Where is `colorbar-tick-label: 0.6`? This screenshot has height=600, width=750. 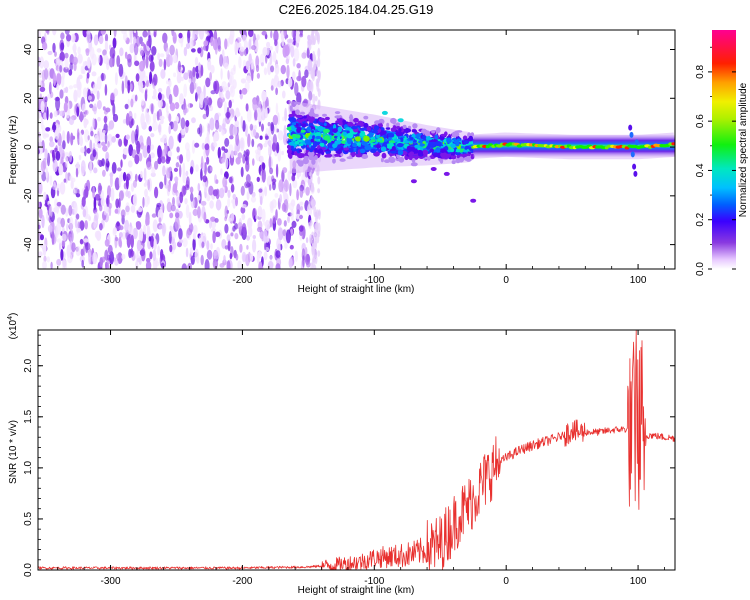
colorbar-tick-label: 0.6 is located at coordinates (700, 121).